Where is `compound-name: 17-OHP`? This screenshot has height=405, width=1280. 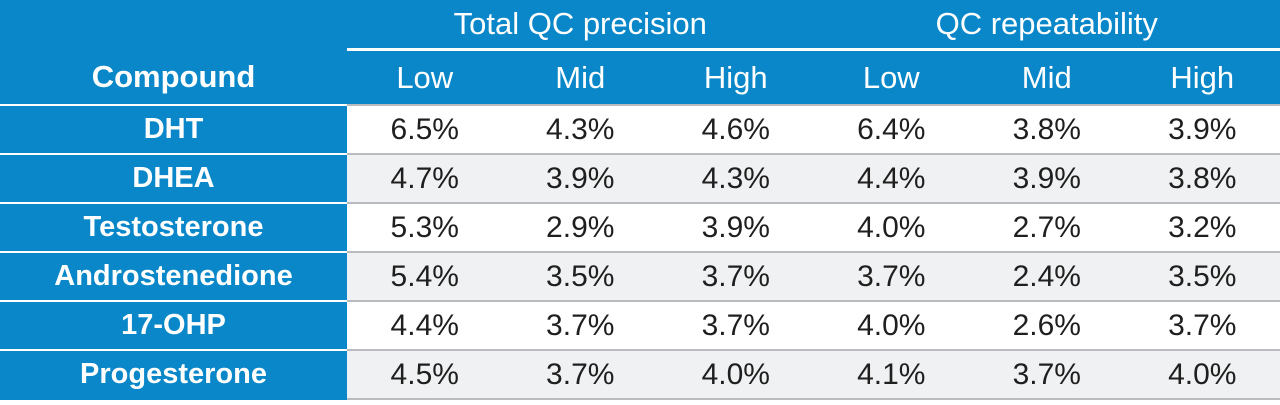
compound-name: 17-OHP is located at coordinates (173, 325).